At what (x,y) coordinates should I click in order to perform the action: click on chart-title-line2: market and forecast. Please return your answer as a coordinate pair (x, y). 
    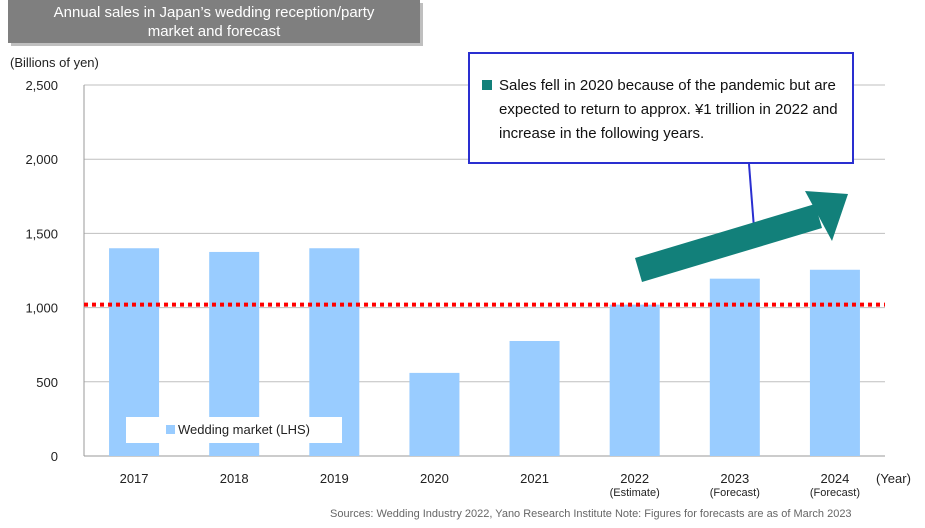
    Looking at the image, I should click on (214, 31).